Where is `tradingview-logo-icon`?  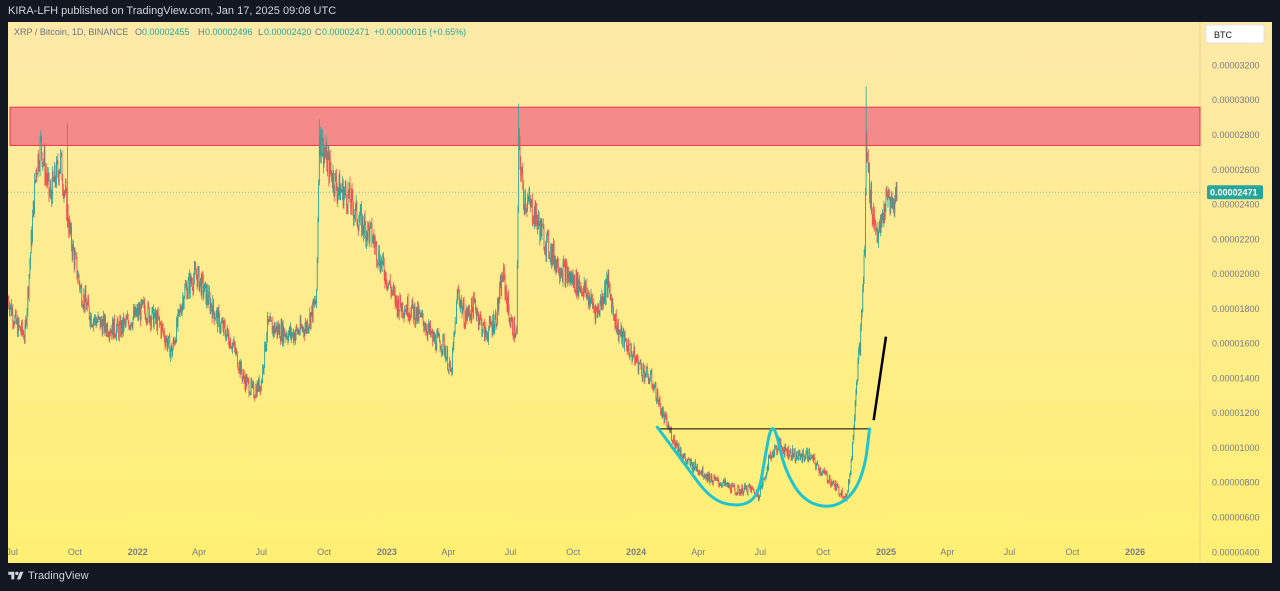
tradingview-logo-icon is located at coordinates (16, 575).